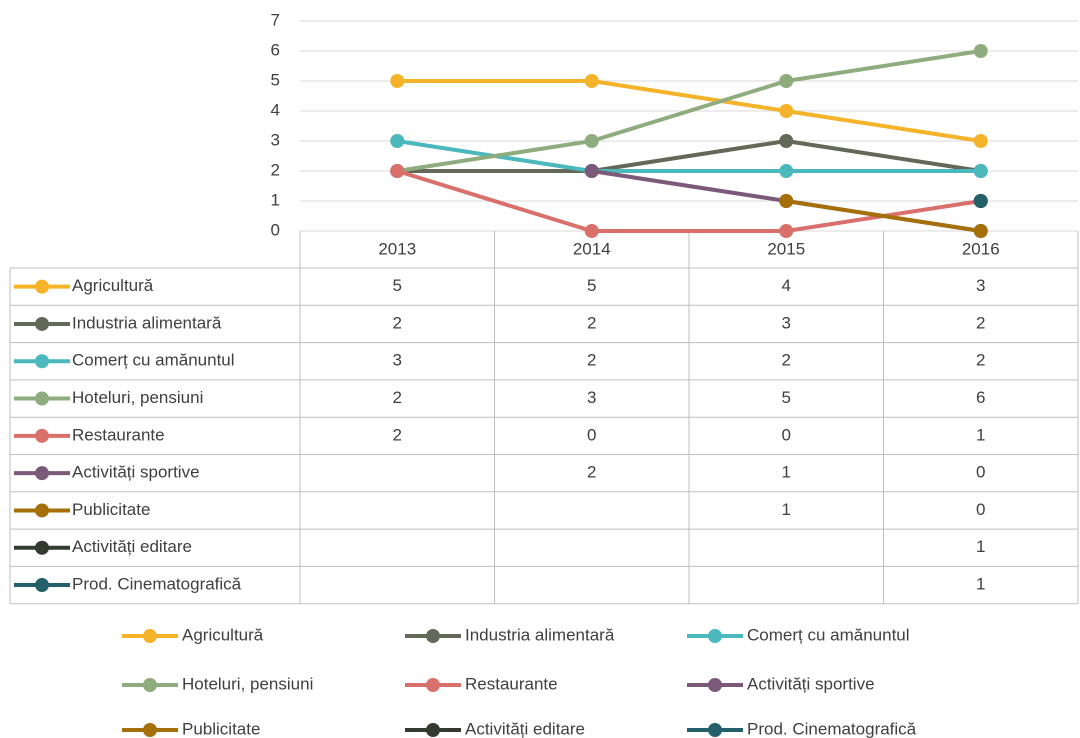 The width and height of the screenshot is (1080, 738). Describe the element at coordinates (786, 285) in the screenshot. I see `table-value: 4` at that location.